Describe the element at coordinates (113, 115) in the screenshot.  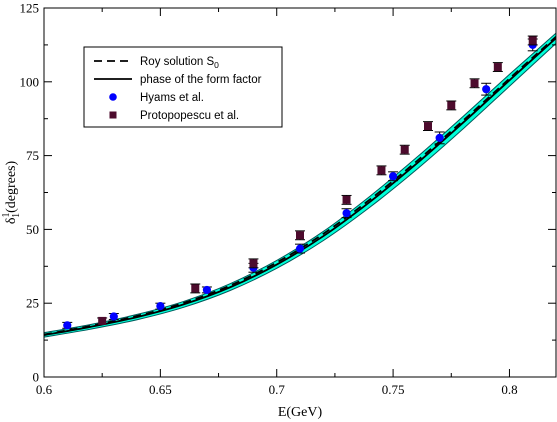
I see `legend-protopopescu-marker` at that location.